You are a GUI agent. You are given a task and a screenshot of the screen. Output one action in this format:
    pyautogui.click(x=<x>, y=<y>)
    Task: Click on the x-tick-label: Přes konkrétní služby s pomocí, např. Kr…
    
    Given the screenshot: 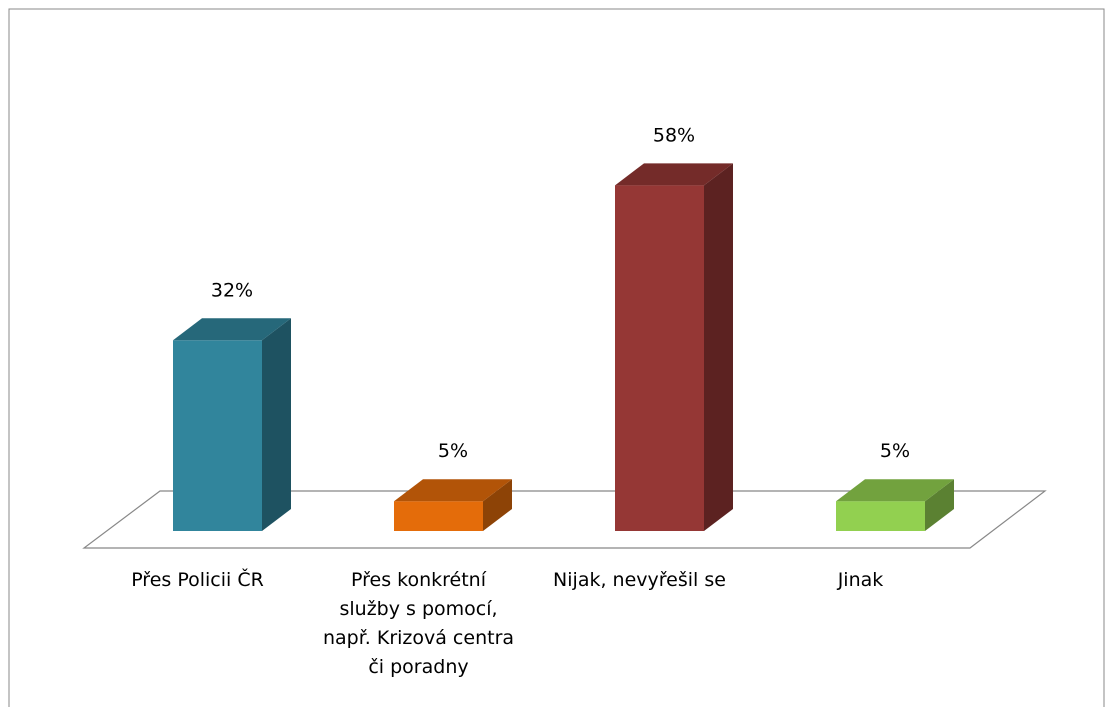 What is the action you would take?
    pyautogui.click(x=418, y=623)
    